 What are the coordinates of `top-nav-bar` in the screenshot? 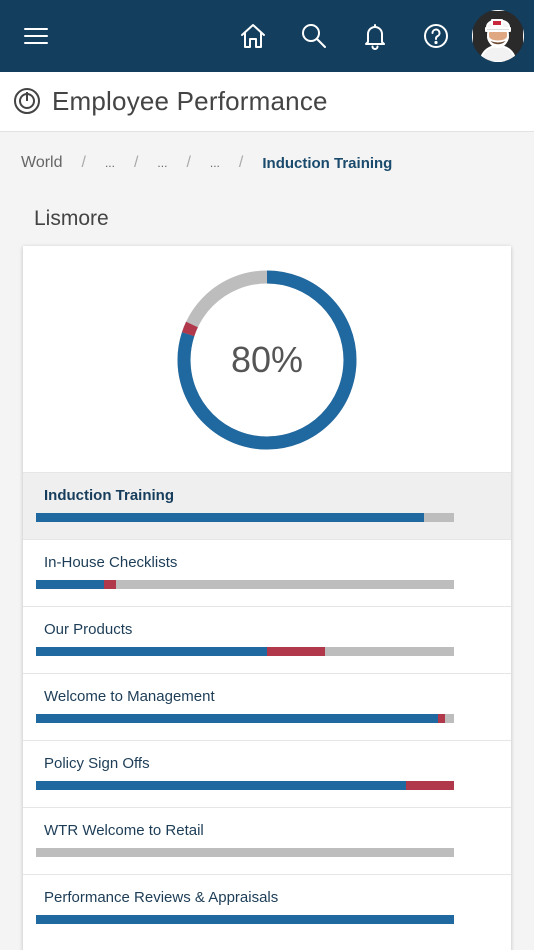 It's located at (267, 36).